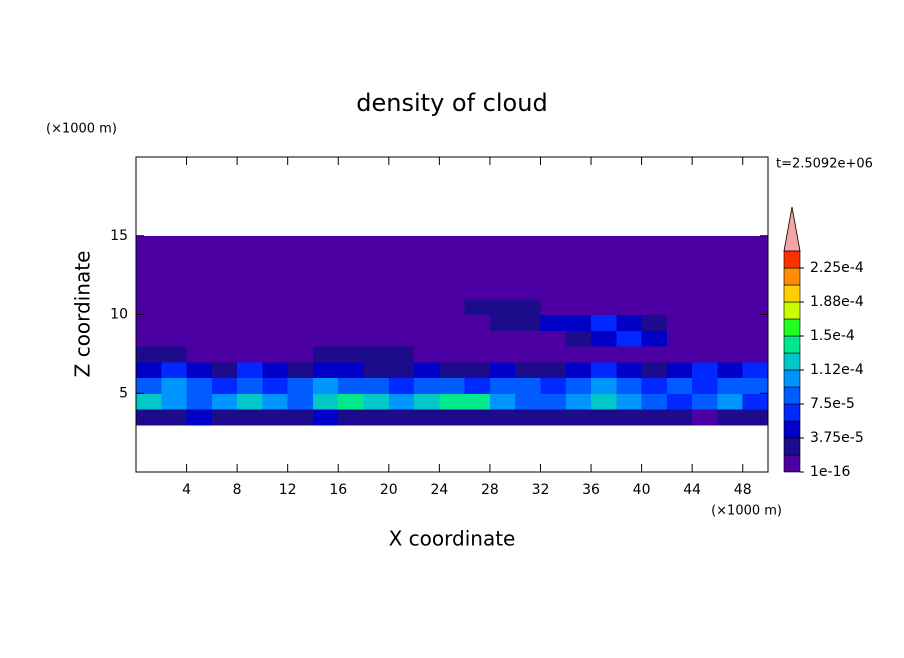 The height and width of the screenshot is (658, 904). Describe the element at coordinates (591, 490) in the screenshot. I see `x-tick-label: 36` at that location.